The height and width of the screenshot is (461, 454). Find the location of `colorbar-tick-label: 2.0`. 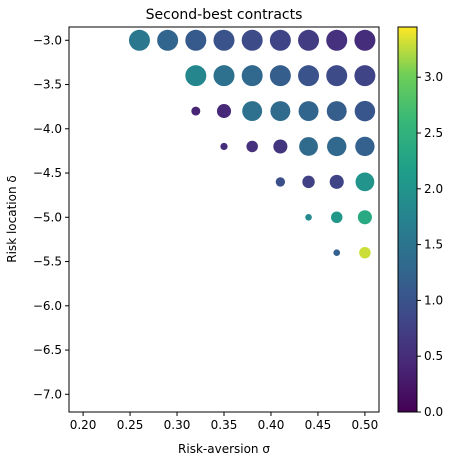

colorbar-tick-label: 2.0 is located at coordinates (433, 189).